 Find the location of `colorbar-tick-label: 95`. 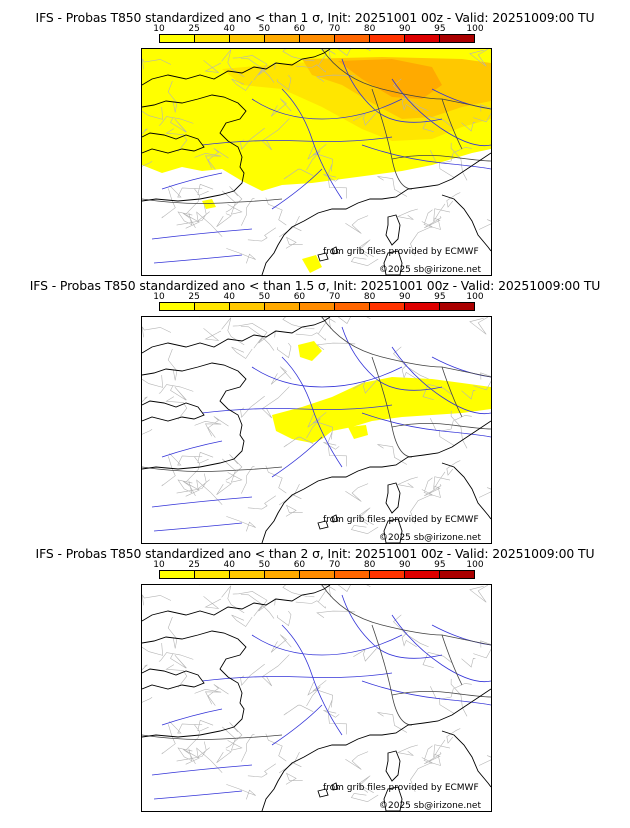

colorbar-tick-label: 95 is located at coordinates (440, 565).